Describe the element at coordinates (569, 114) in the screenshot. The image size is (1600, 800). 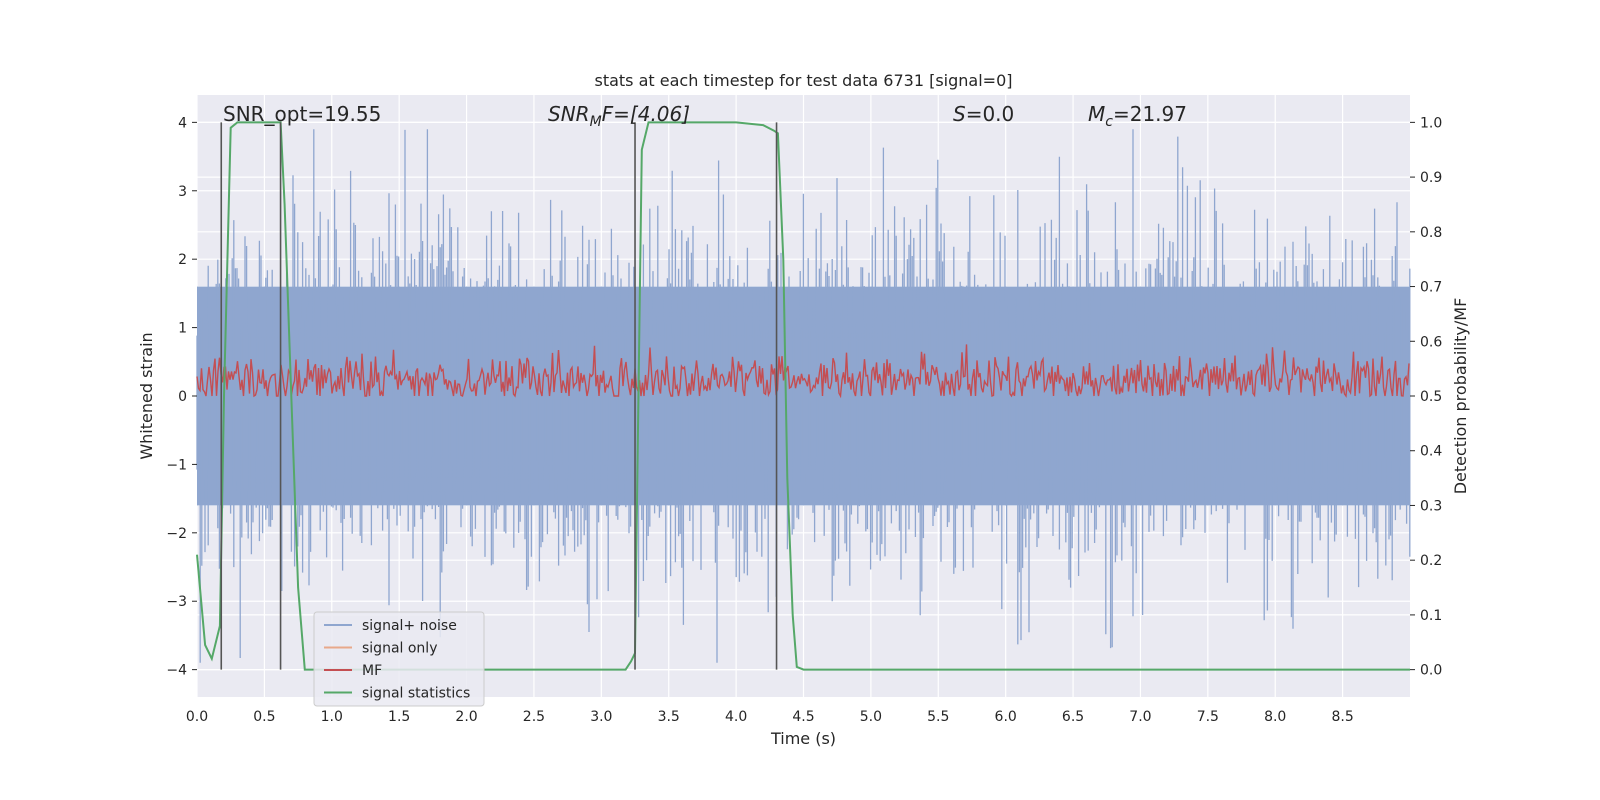
I see `annotation-snr-mf-base: SNR` at that location.